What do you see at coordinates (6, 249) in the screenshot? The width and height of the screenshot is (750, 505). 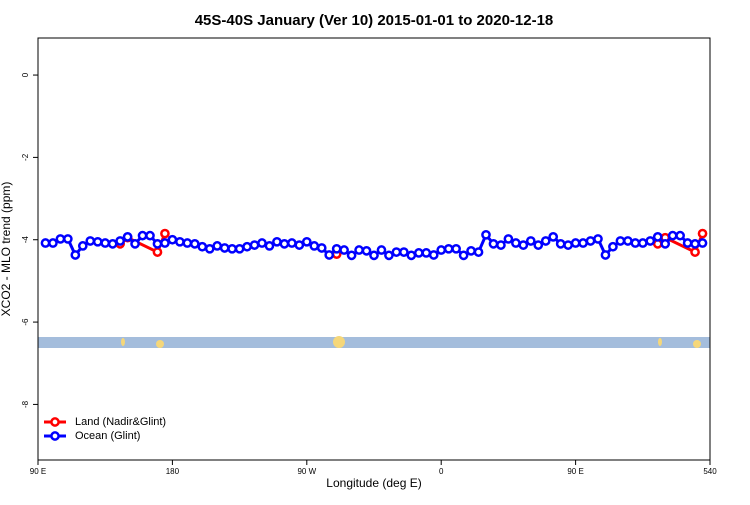 I see `y-axis-label: XCO2 - MLO trend (ppm)` at bounding box center [6, 249].